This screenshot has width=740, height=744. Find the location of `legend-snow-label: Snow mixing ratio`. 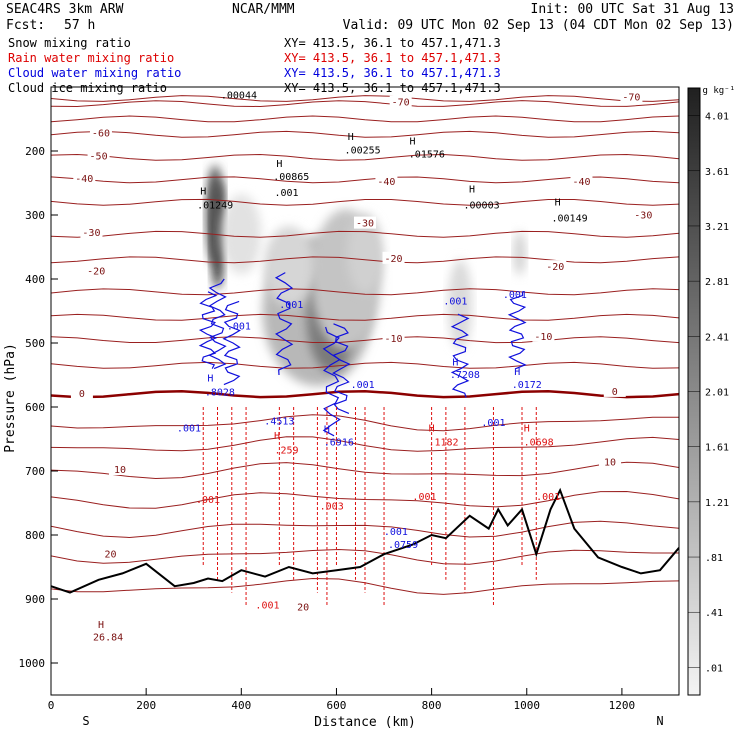

legend-snow-label: Snow mixing ratio is located at coordinates (69, 43).